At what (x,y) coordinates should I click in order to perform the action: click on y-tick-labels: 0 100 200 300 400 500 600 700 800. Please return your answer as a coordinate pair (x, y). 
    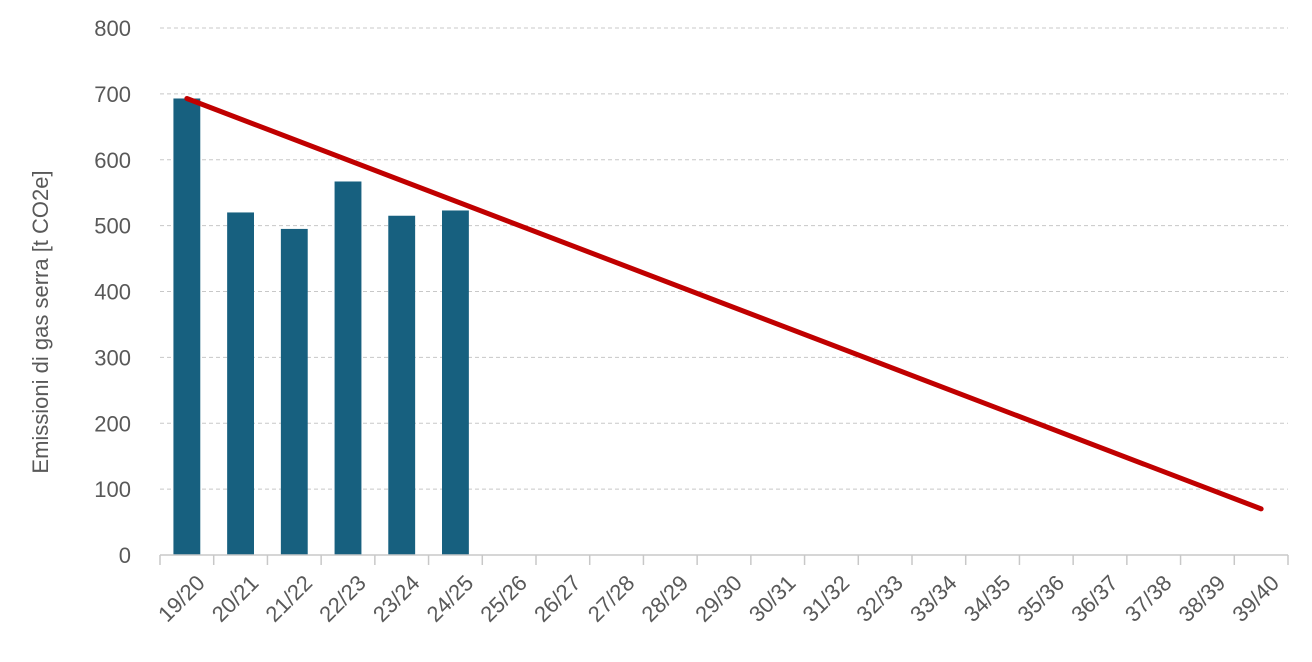
    Looking at the image, I should click on (112, 292).